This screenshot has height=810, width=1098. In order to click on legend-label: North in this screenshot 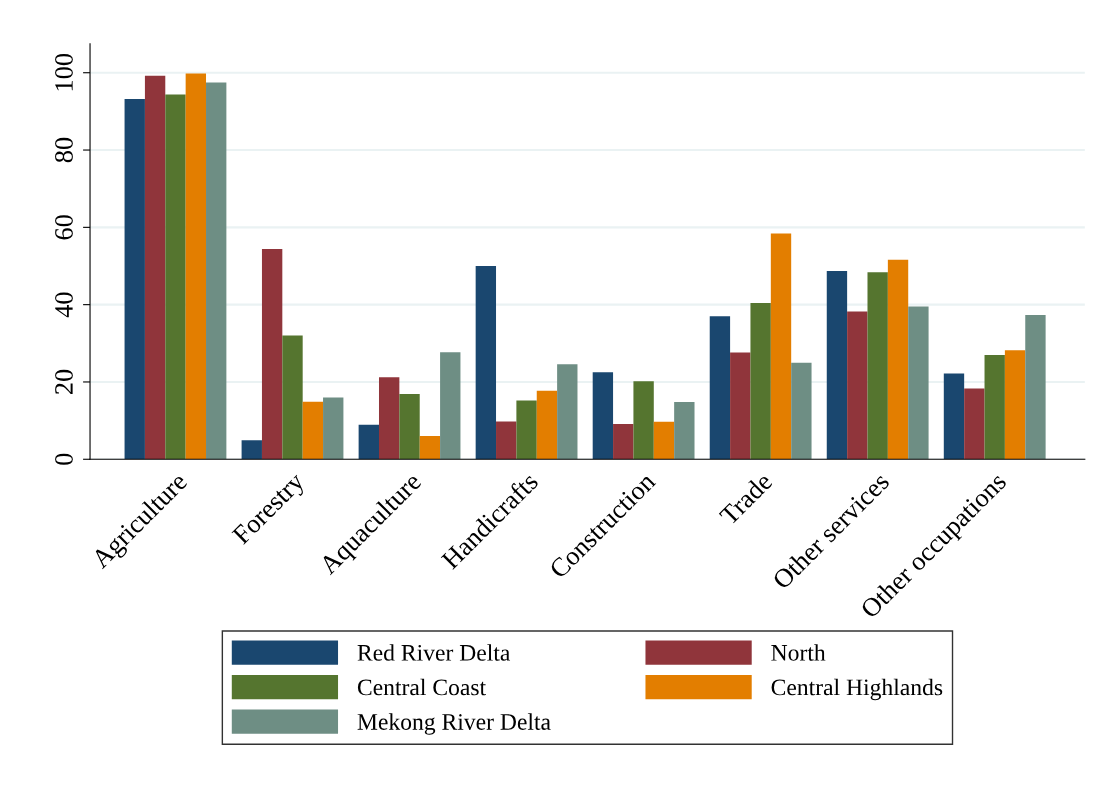, I will do `click(798, 652)`.